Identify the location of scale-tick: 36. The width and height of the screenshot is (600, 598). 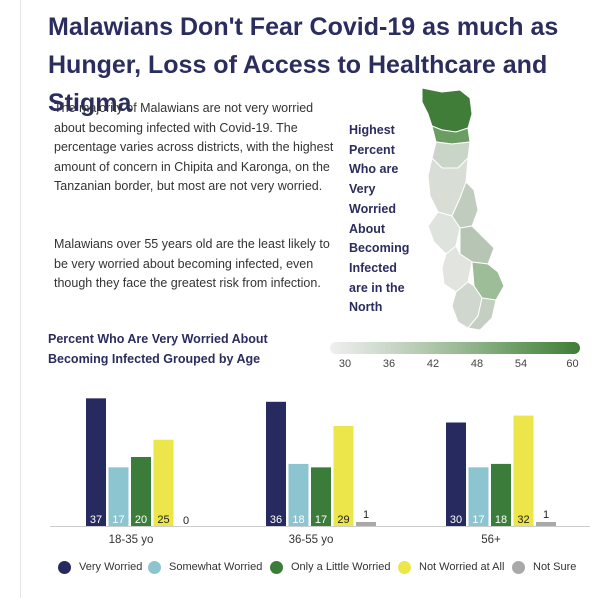
(389, 364).